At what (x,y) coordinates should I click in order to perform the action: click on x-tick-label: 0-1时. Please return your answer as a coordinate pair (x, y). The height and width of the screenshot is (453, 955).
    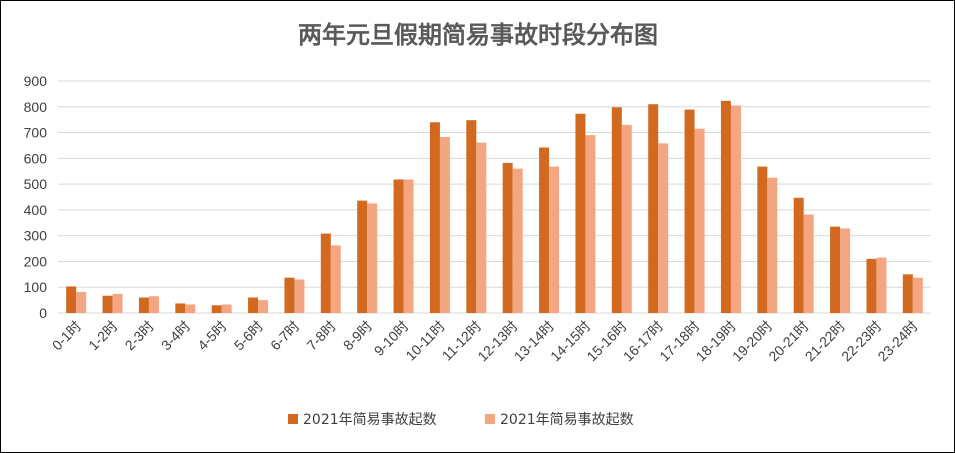
    Looking at the image, I should click on (67, 336).